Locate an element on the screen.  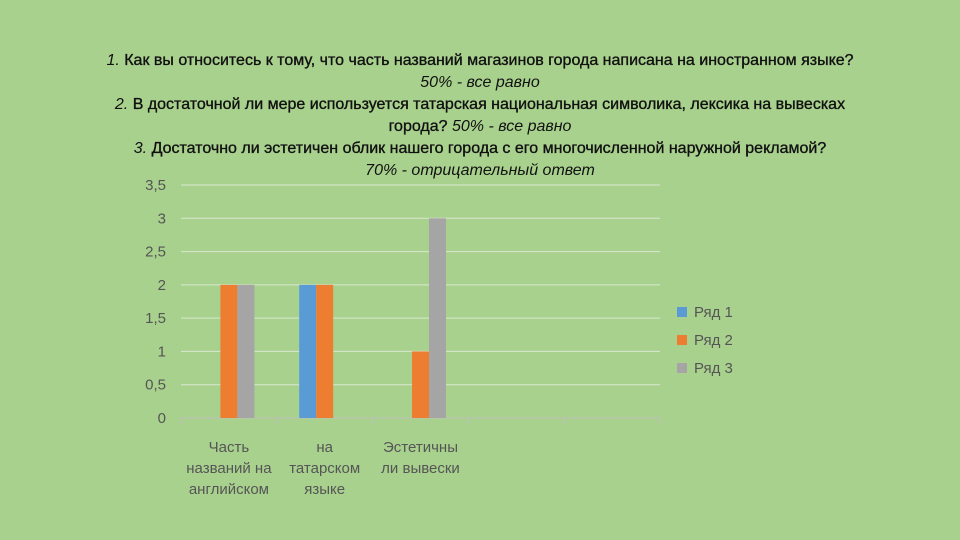
x-category-label: английском is located at coordinates (229, 489).